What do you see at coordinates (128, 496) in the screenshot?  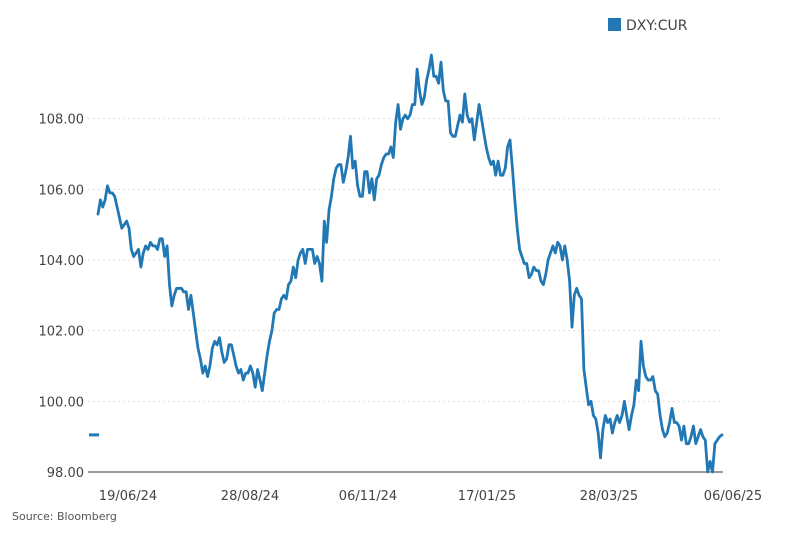 I see `x-tick-label: 19/06/24` at bounding box center [128, 496].